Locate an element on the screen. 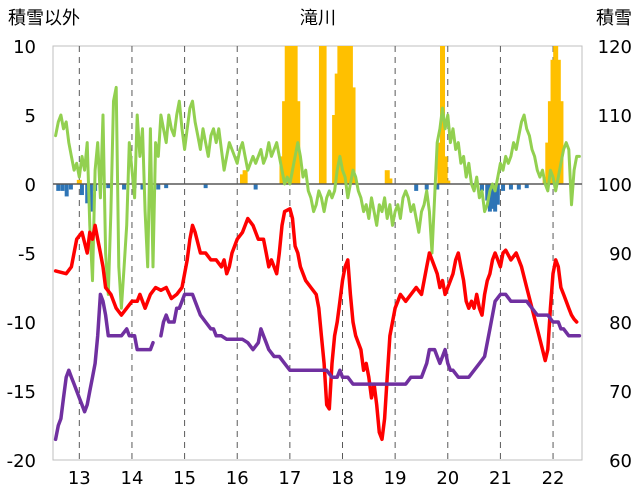 This screenshot has height=501, width=636. y-left-tick-label: -5 is located at coordinates (27, 254).